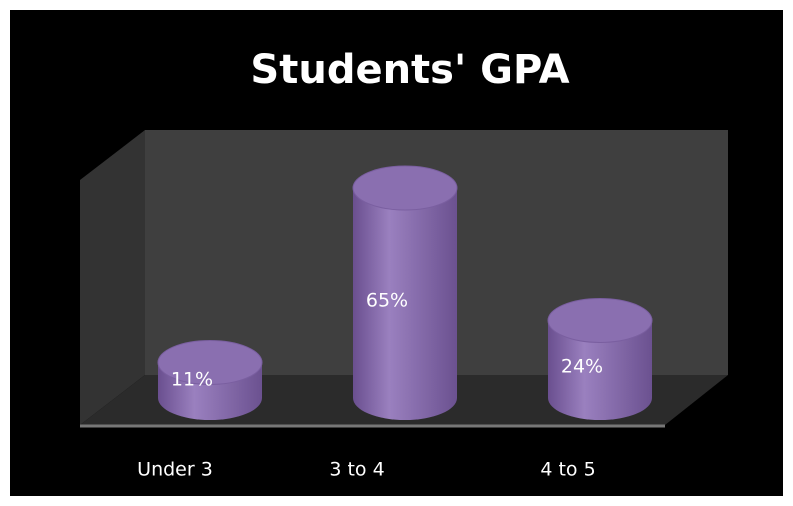  What do you see at coordinates (356, 470) in the screenshot?
I see `x-tick-label: 3 to 4` at bounding box center [356, 470].